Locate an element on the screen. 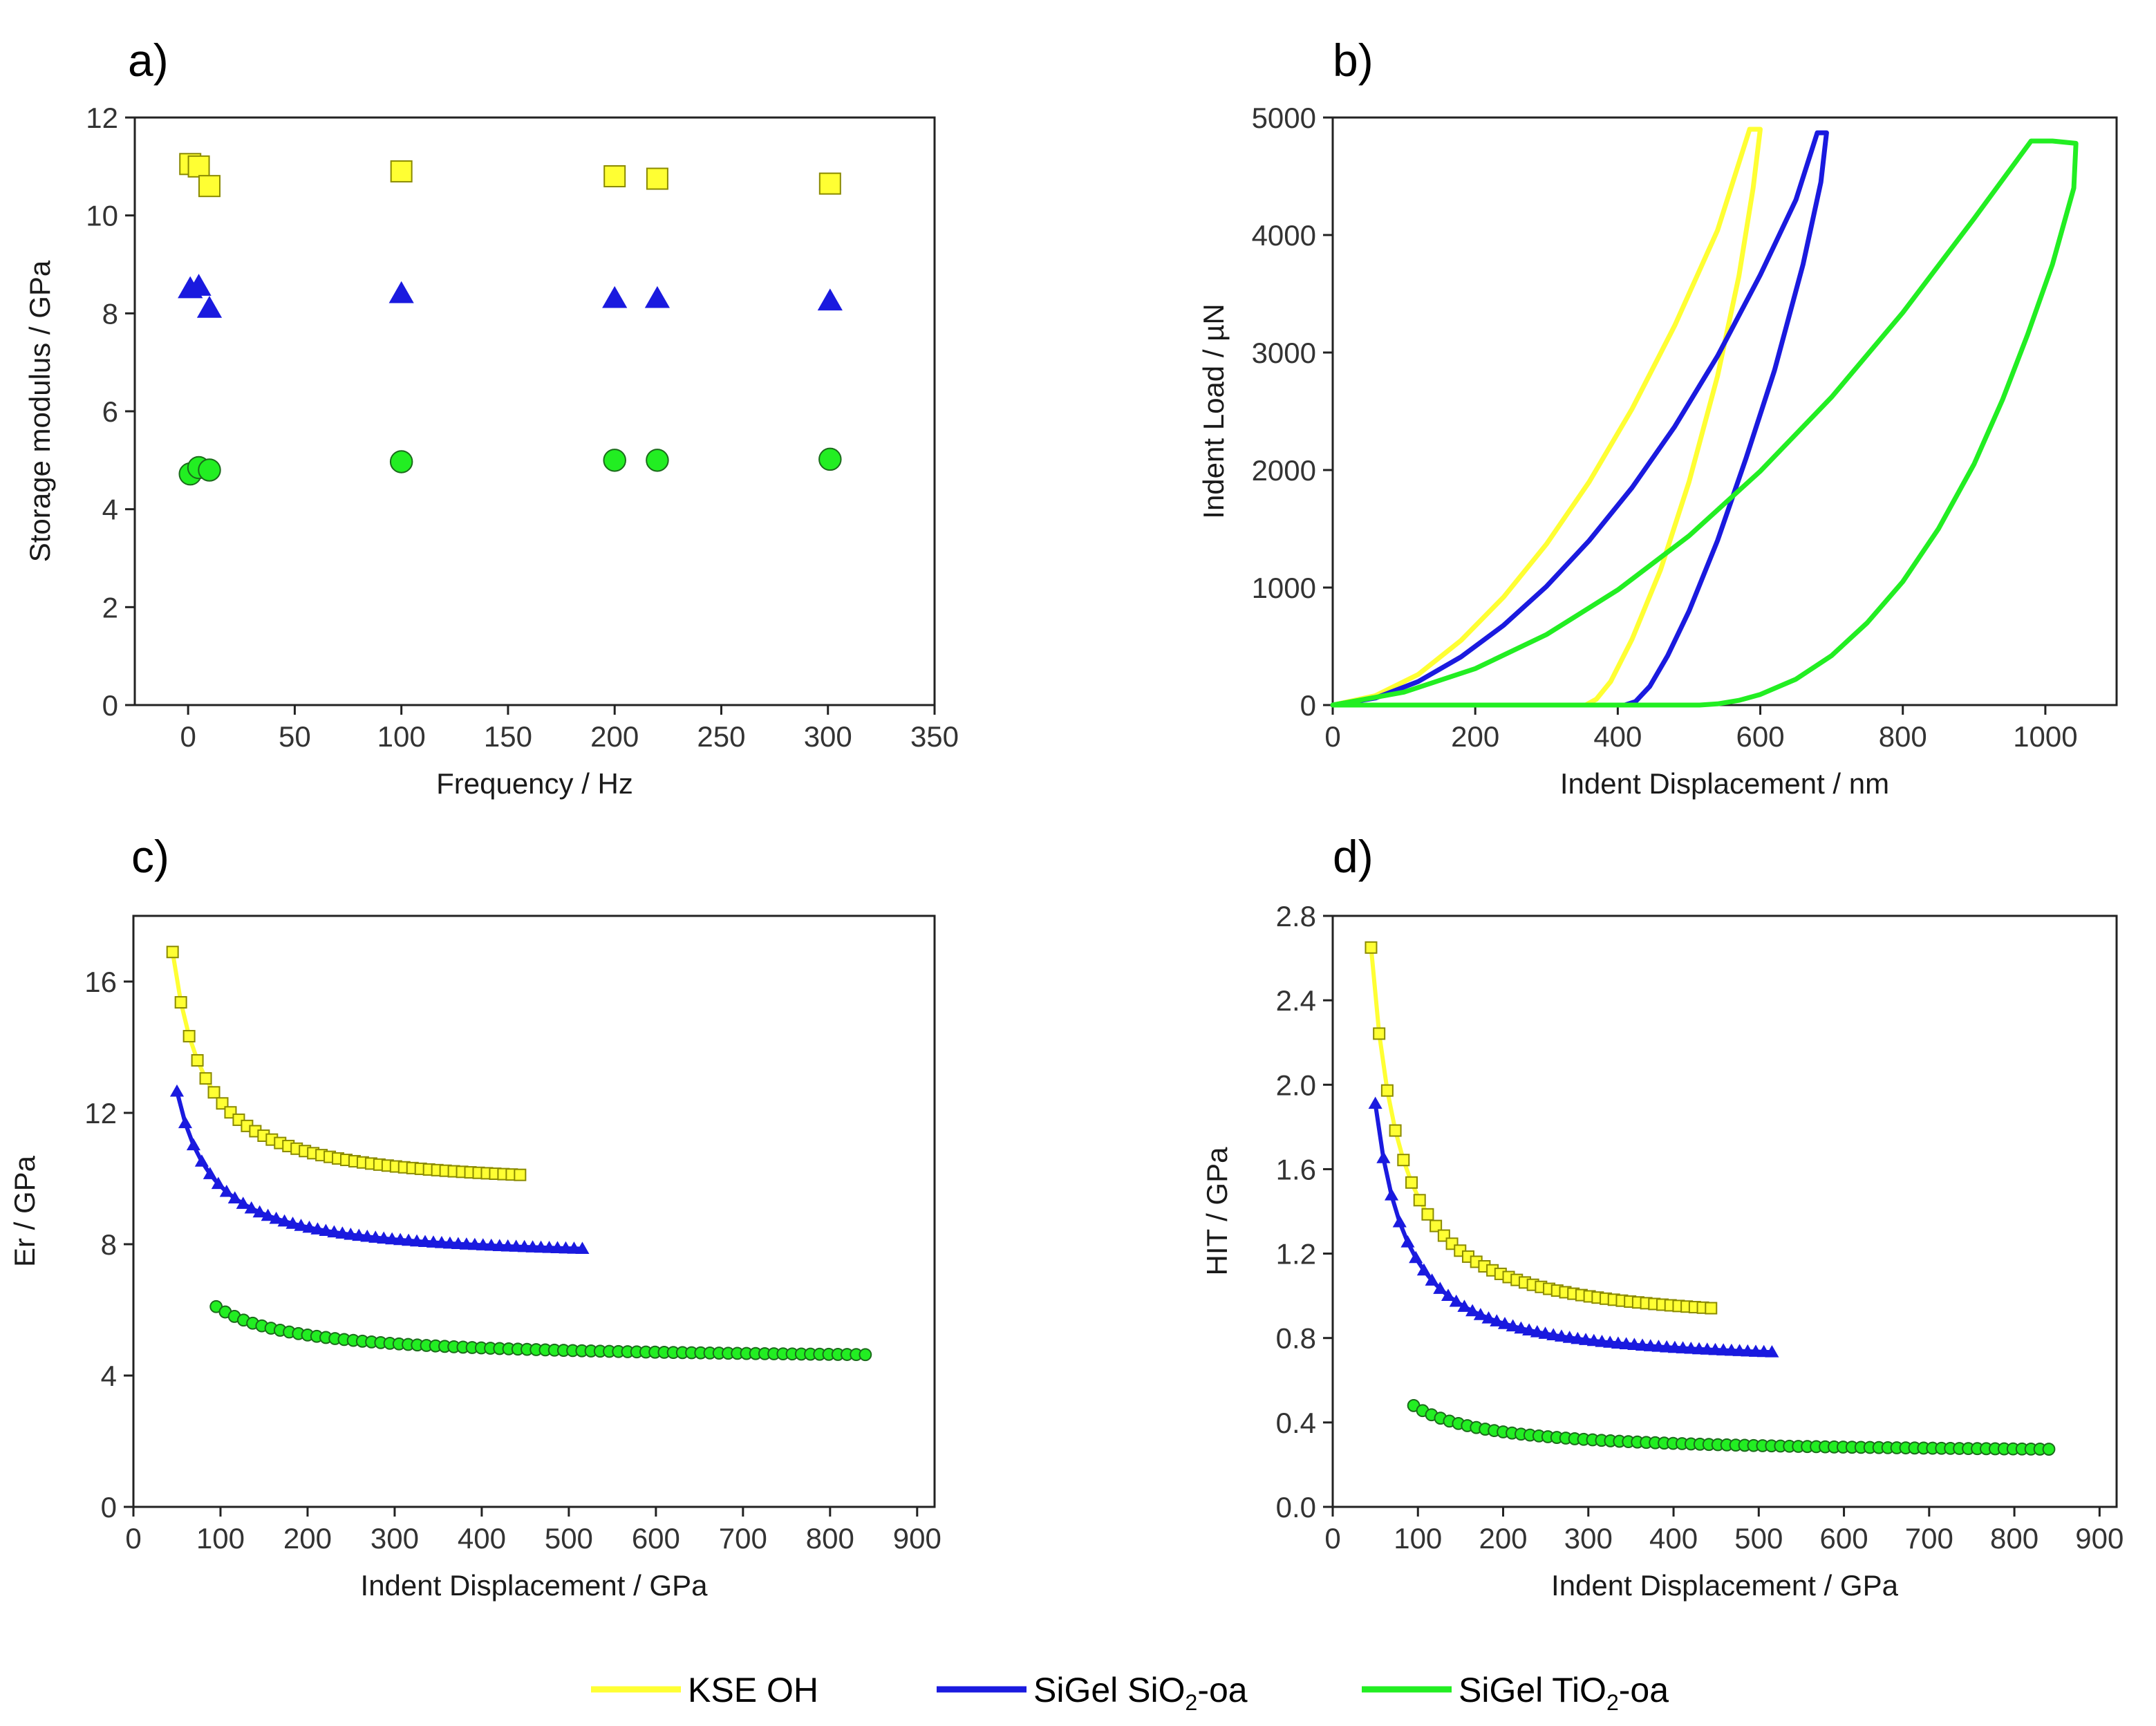  panel-label-c: c) is located at coordinates (150, 856).